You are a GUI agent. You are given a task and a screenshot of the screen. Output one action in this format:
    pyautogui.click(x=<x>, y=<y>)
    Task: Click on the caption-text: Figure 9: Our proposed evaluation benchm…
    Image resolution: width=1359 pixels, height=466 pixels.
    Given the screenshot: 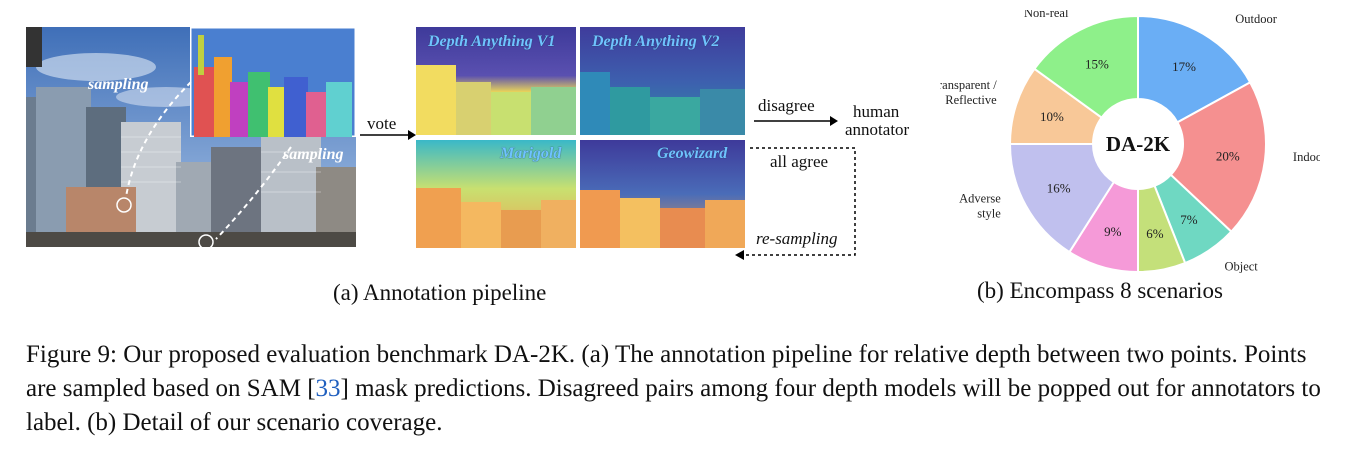 What is the action you would take?
    pyautogui.click(x=666, y=371)
    